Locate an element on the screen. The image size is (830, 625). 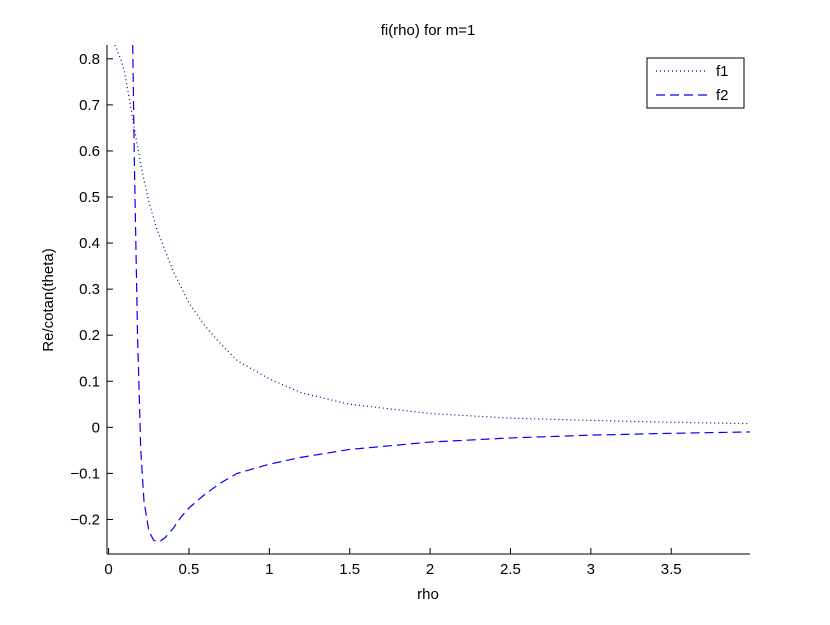
x-tick-label: 1 is located at coordinates (269, 569).